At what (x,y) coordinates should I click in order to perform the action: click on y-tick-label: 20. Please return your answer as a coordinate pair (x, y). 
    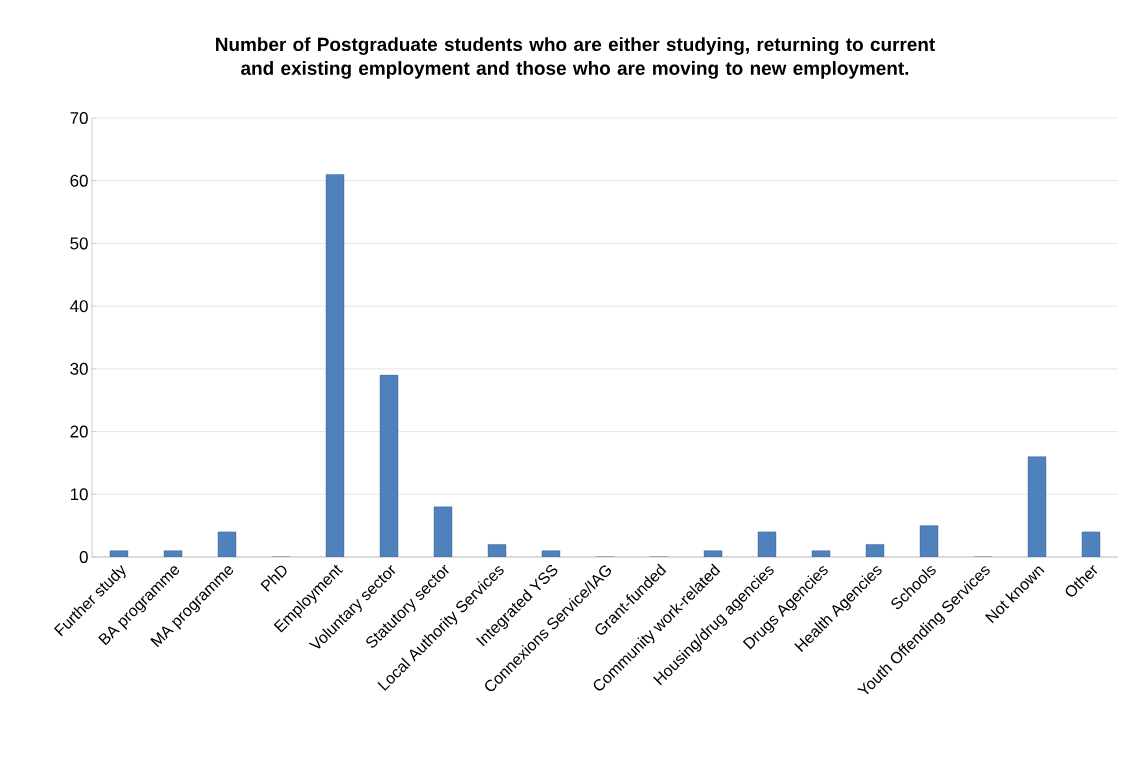
    Looking at the image, I should click on (79, 431).